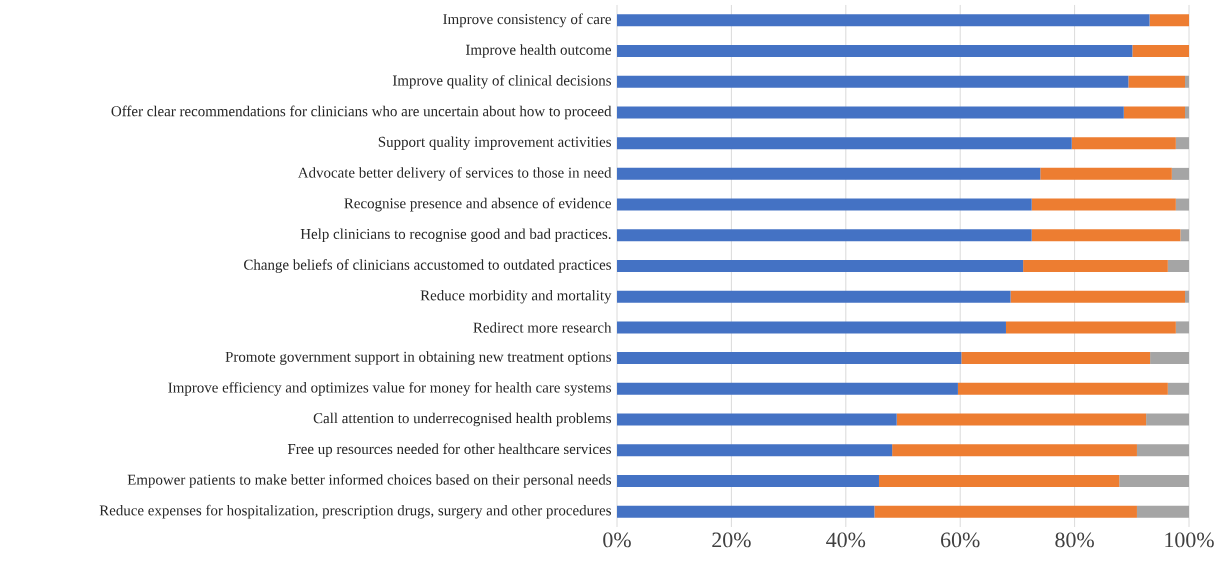 The width and height of the screenshot is (1227, 570). Describe the element at coordinates (846, 540) in the screenshot. I see `x-tick-label: 40%` at that location.